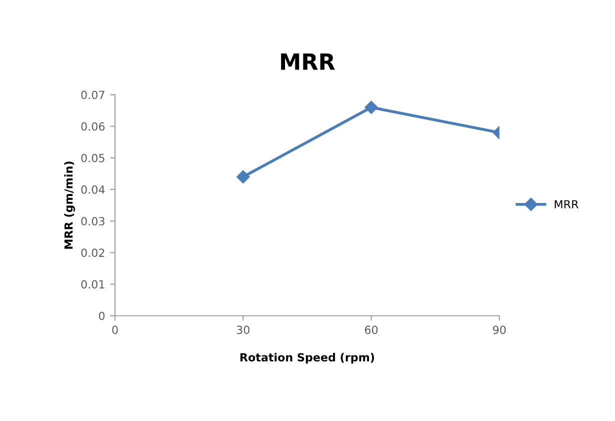 The height and width of the screenshot is (421, 615). What do you see at coordinates (92, 252) in the screenshot?
I see `y-tick-label: 0.02` at bounding box center [92, 252].